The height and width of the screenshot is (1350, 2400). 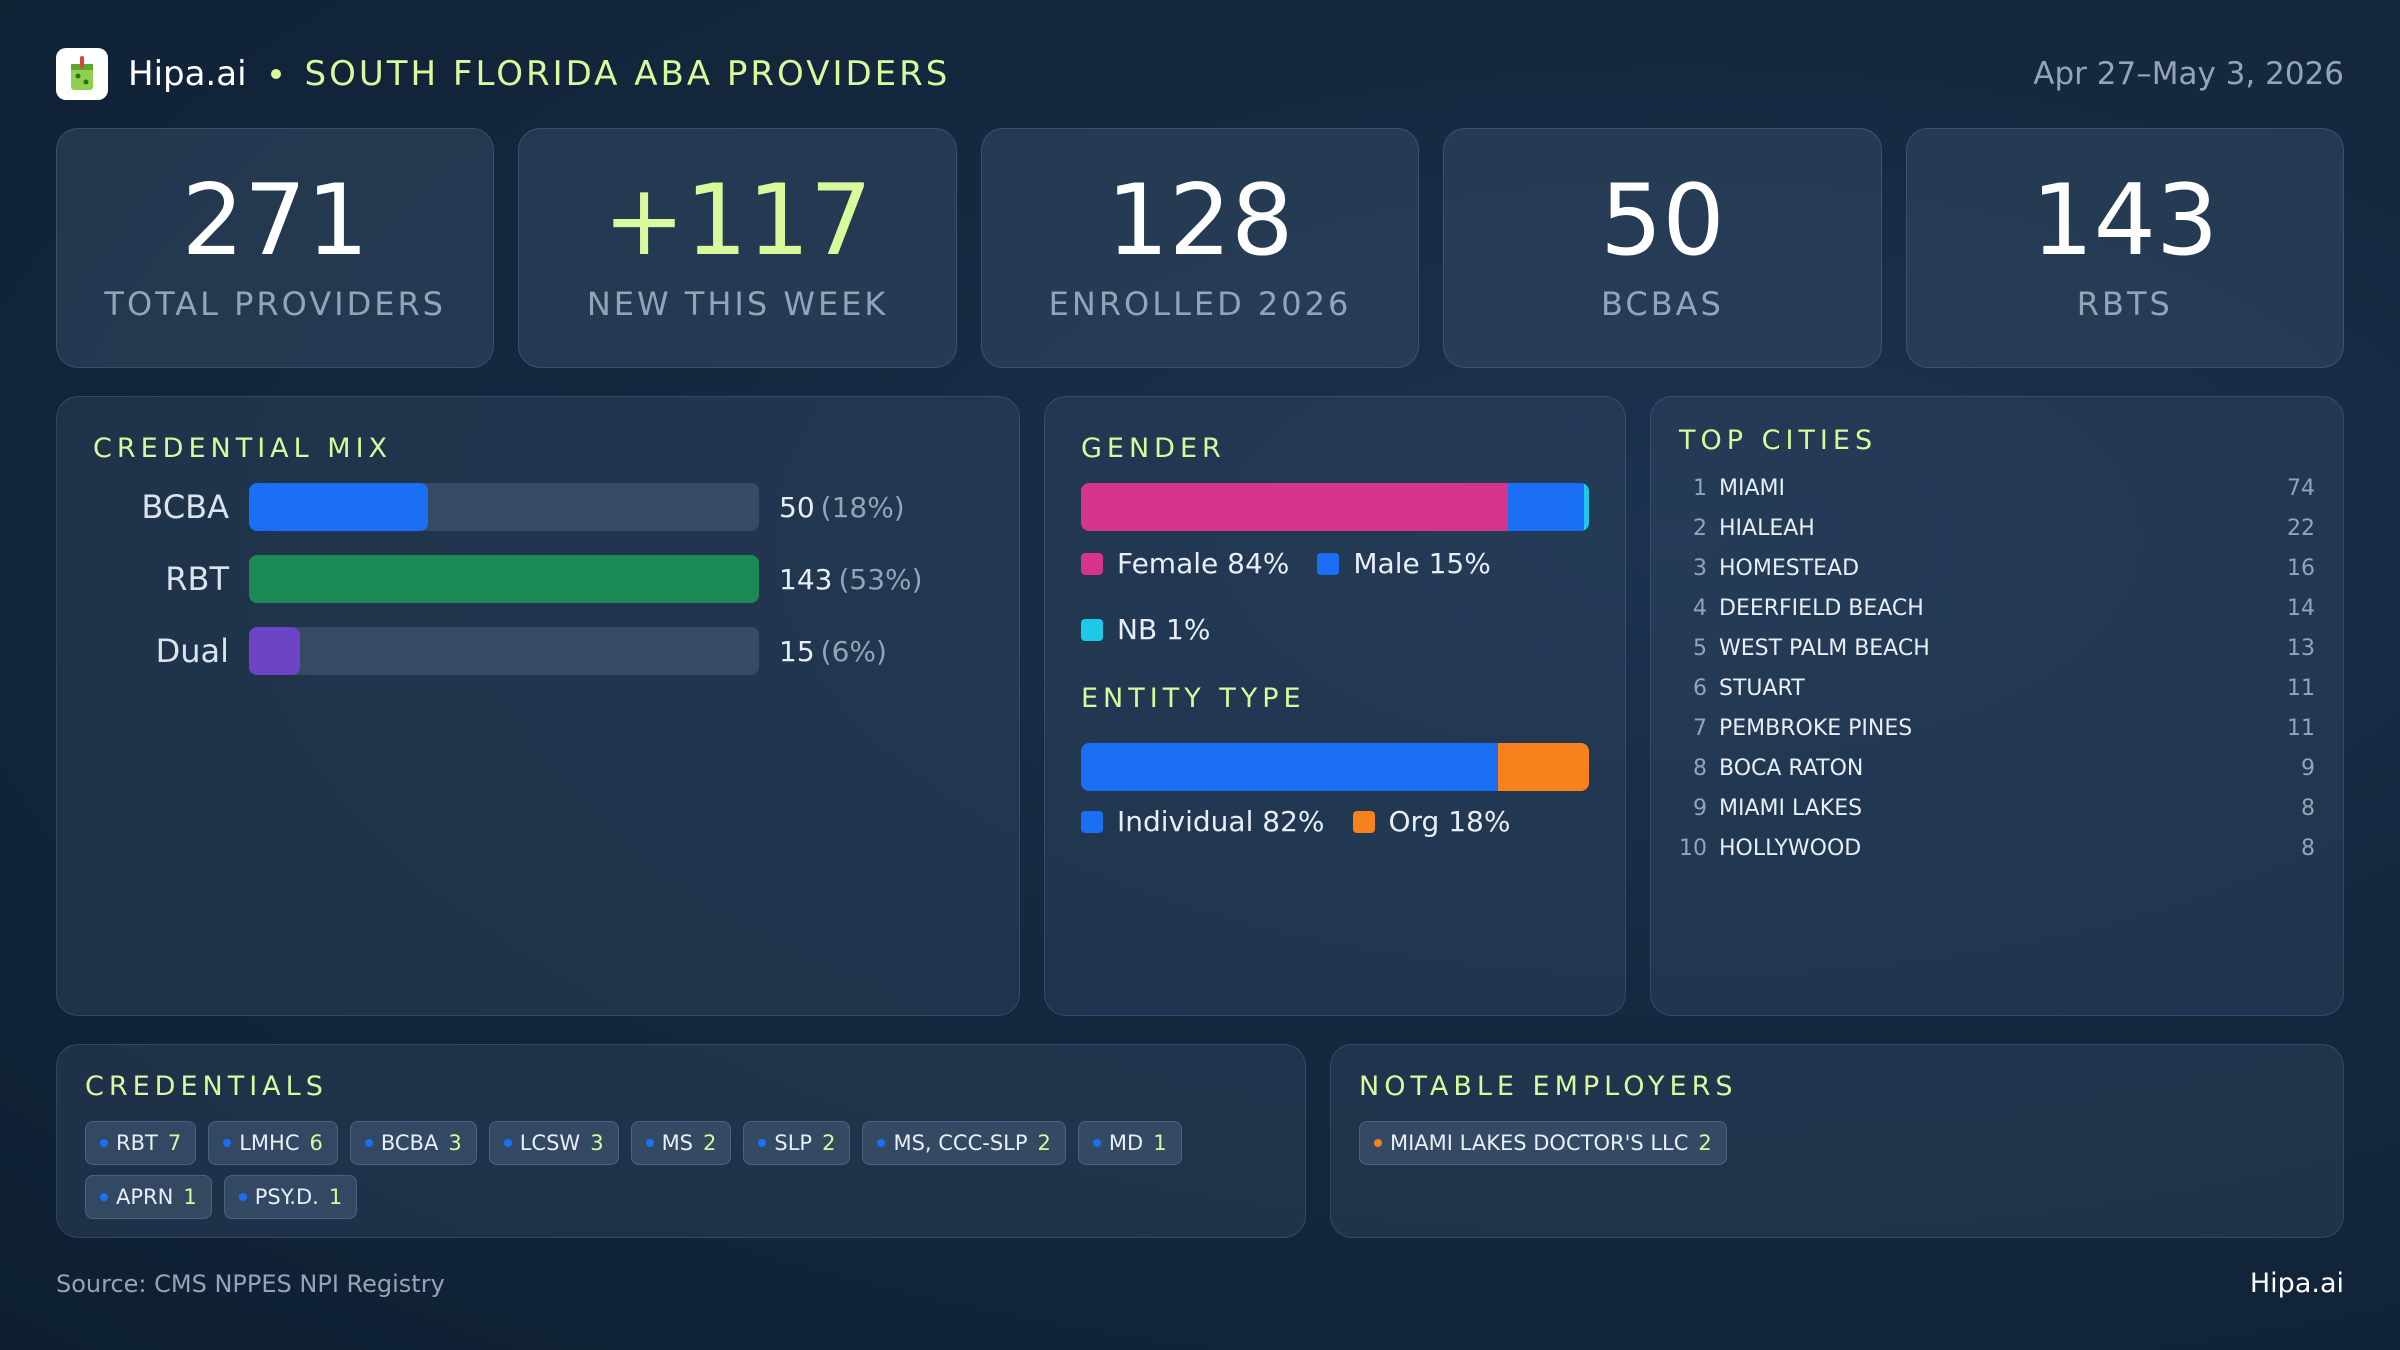 I want to click on kpi-value: 50, so click(x=1662, y=221).